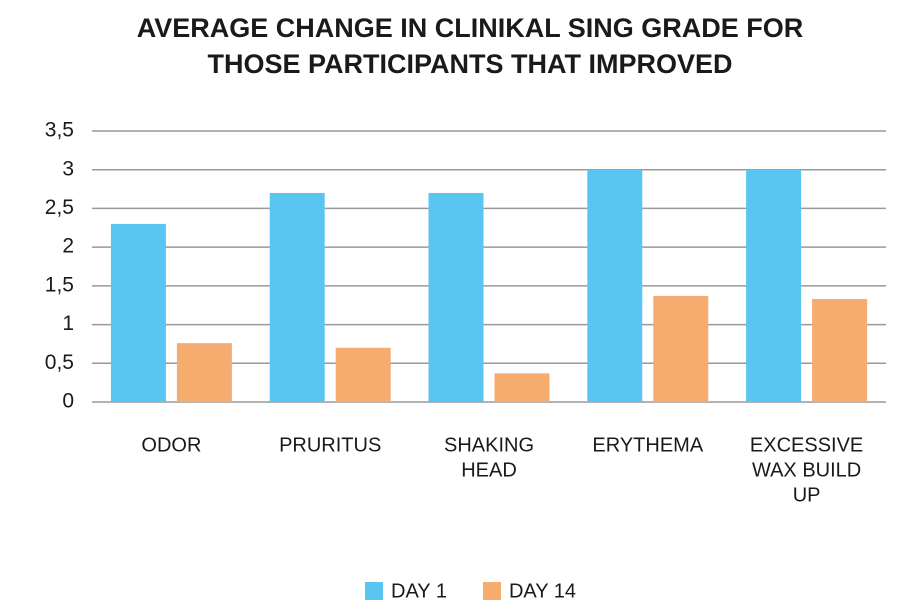  What do you see at coordinates (171, 445) in the screenshot?
I see `x-tick-label: ODOR` at bounding box center [171, 445].